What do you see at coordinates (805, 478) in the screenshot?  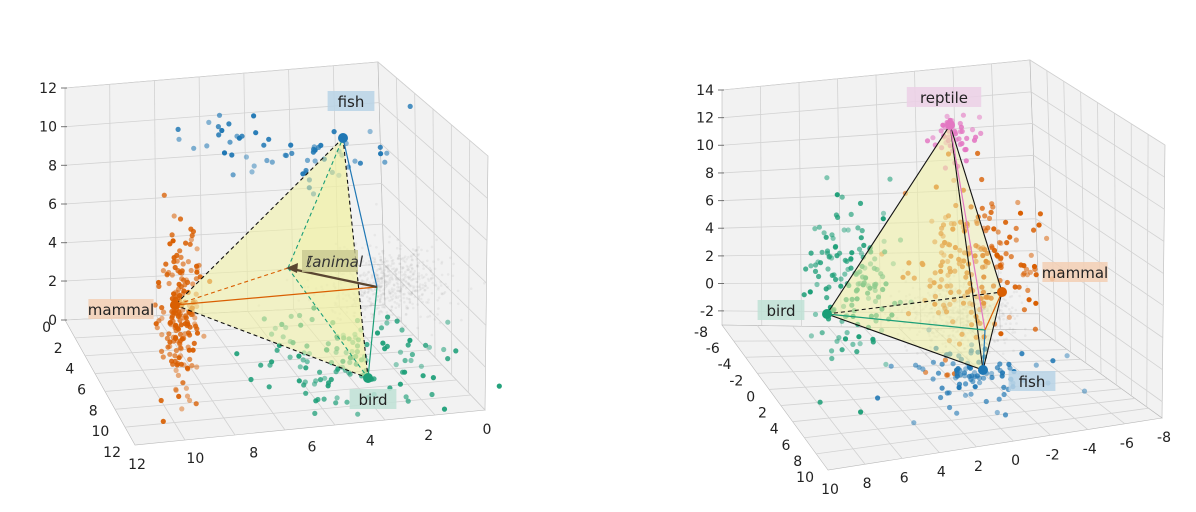 I see `y-tick-label: 10` at bounding box center [805, 478].